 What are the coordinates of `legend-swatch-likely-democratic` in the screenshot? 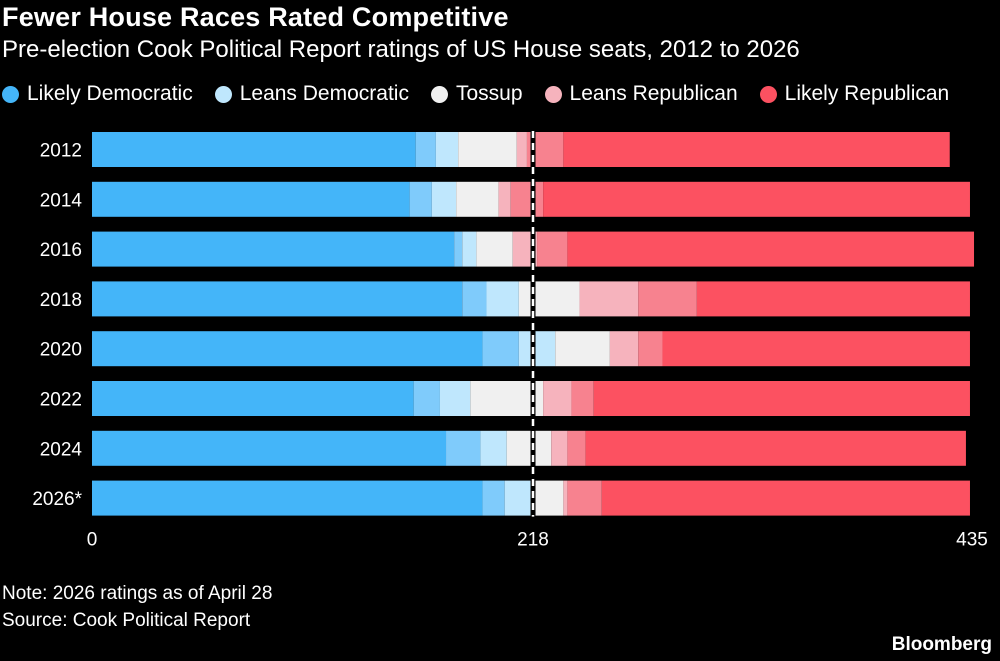 It's located at (10, 94).